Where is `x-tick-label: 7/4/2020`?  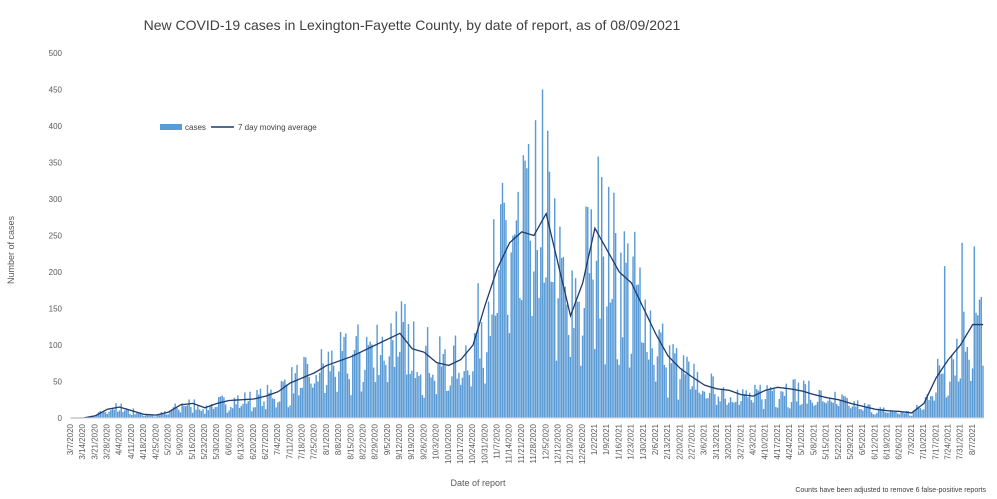 x-tick-label: 7/4/2020 is located at coordinates (277, 439).